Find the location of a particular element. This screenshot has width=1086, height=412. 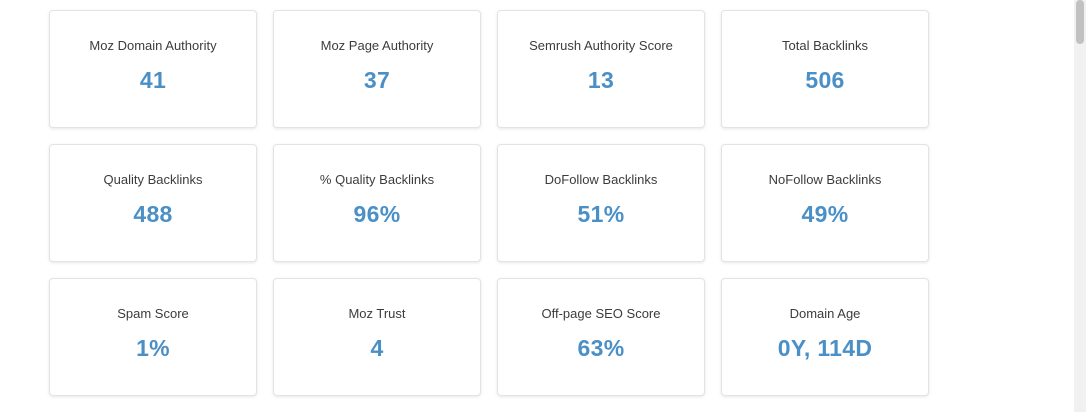

metric-value: 0Y, 114D is located at coordinates (825, 348).